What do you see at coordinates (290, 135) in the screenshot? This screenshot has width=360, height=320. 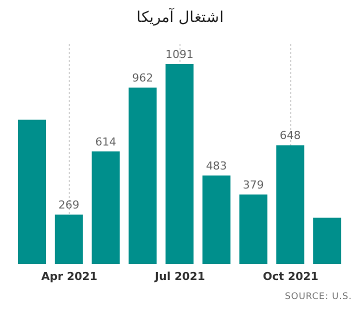 I see `data-label: 648` at bounding box center [290, 135].